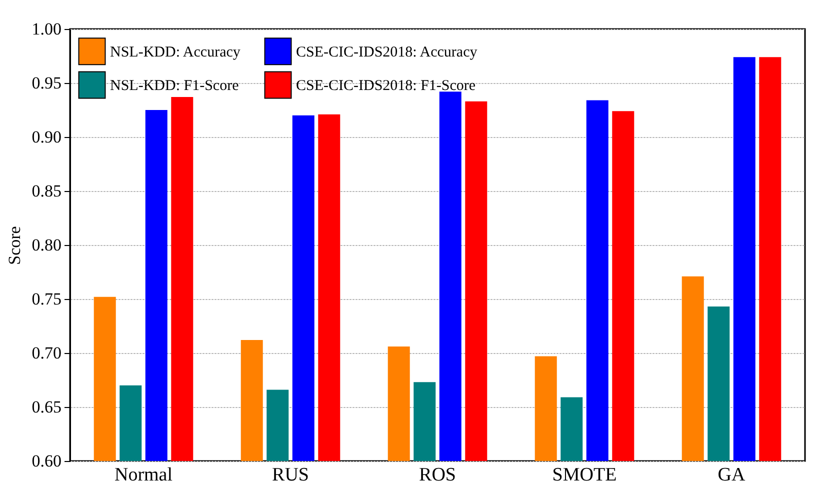  What do you see at coordinates (47, 29) in the screenshot?
I see `y-tick-label: 1.00` at bounding box center [47, 29].